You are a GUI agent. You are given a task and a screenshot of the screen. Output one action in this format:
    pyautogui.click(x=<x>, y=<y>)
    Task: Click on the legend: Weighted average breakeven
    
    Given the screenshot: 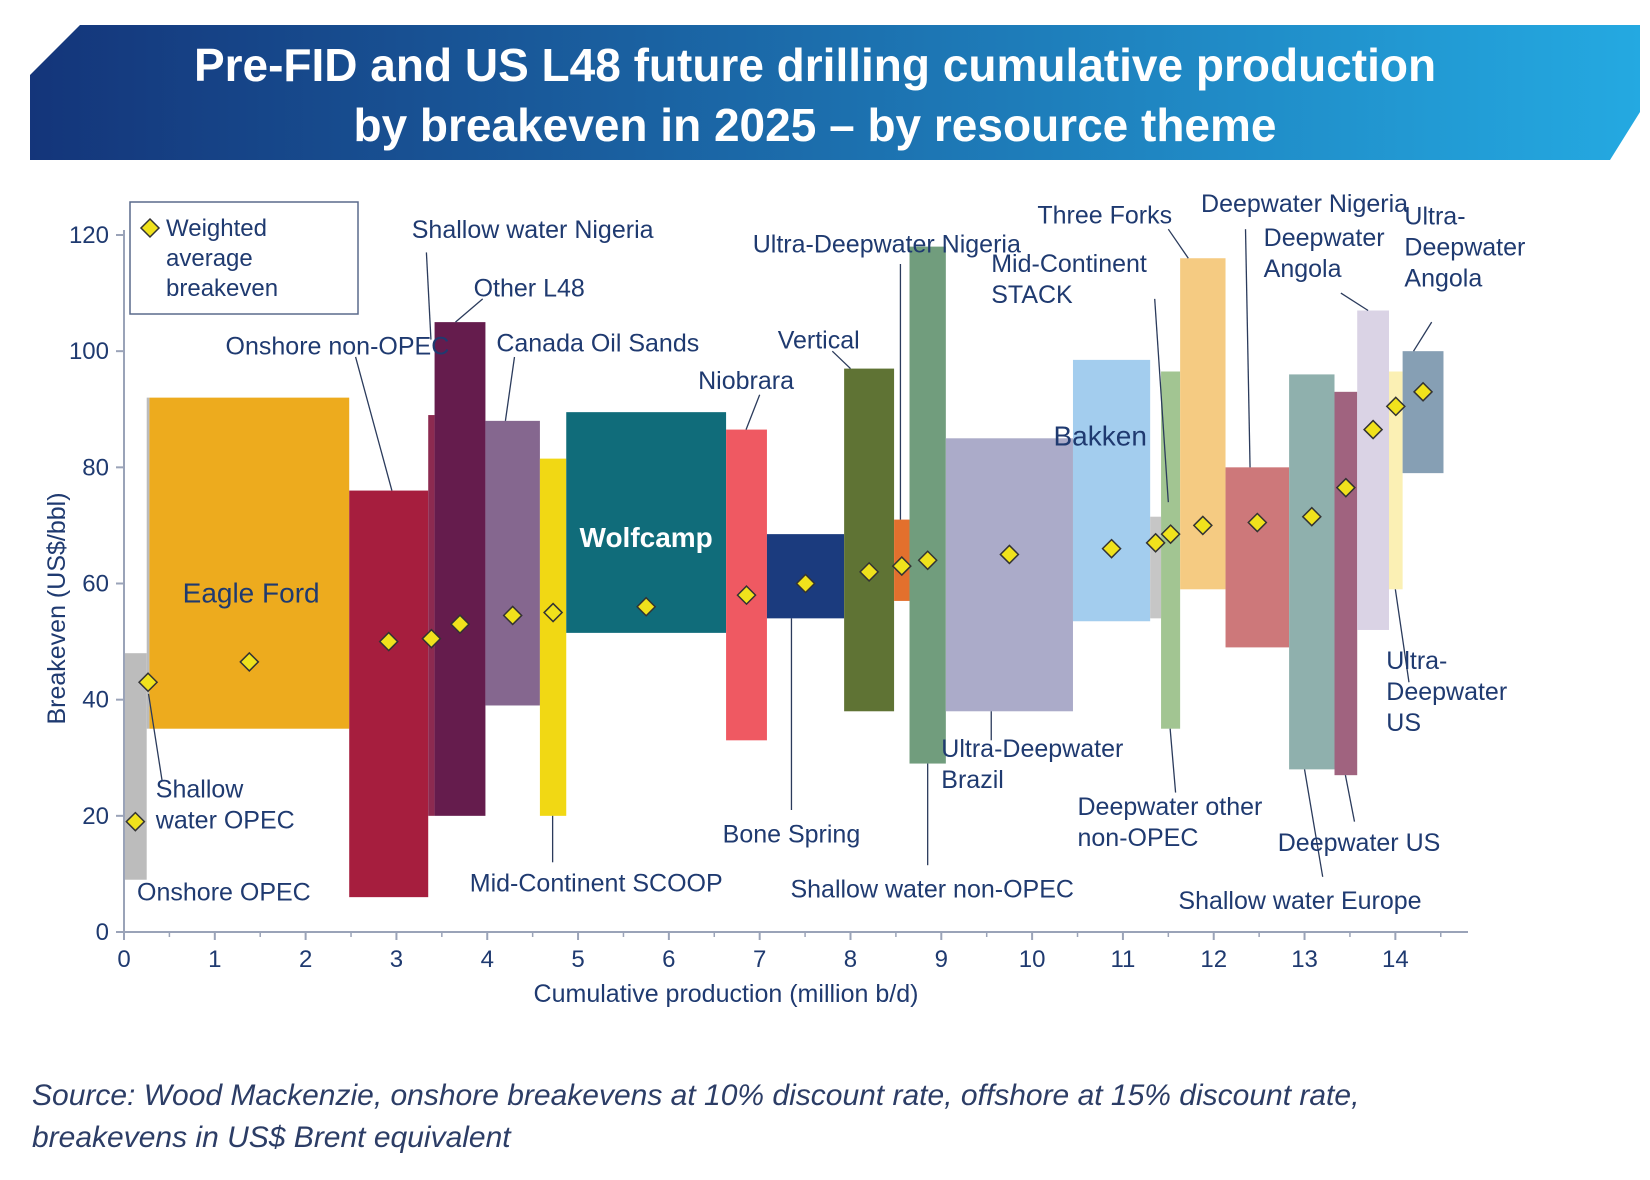 What is the action you would take?
    pyautogui.click(x=244, y=258)
    